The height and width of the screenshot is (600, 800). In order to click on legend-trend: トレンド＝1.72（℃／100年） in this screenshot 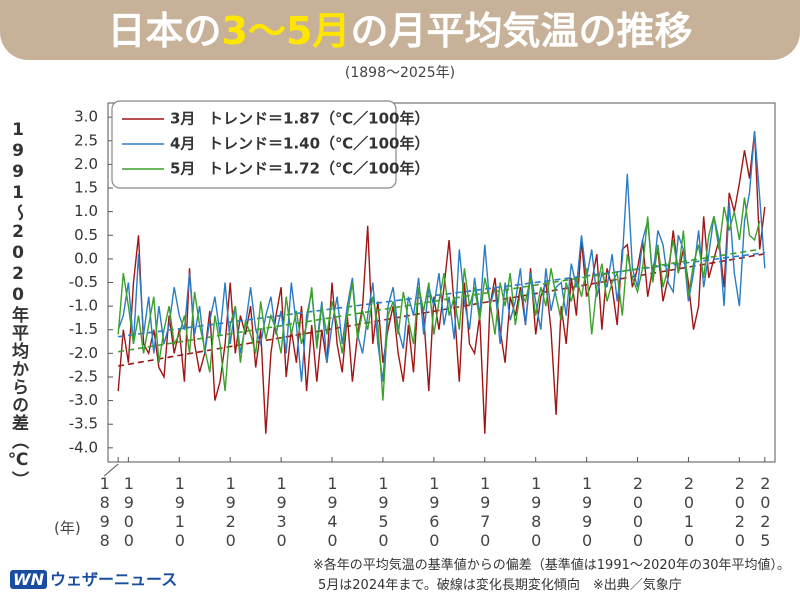, I will do `click(319, 169)`.